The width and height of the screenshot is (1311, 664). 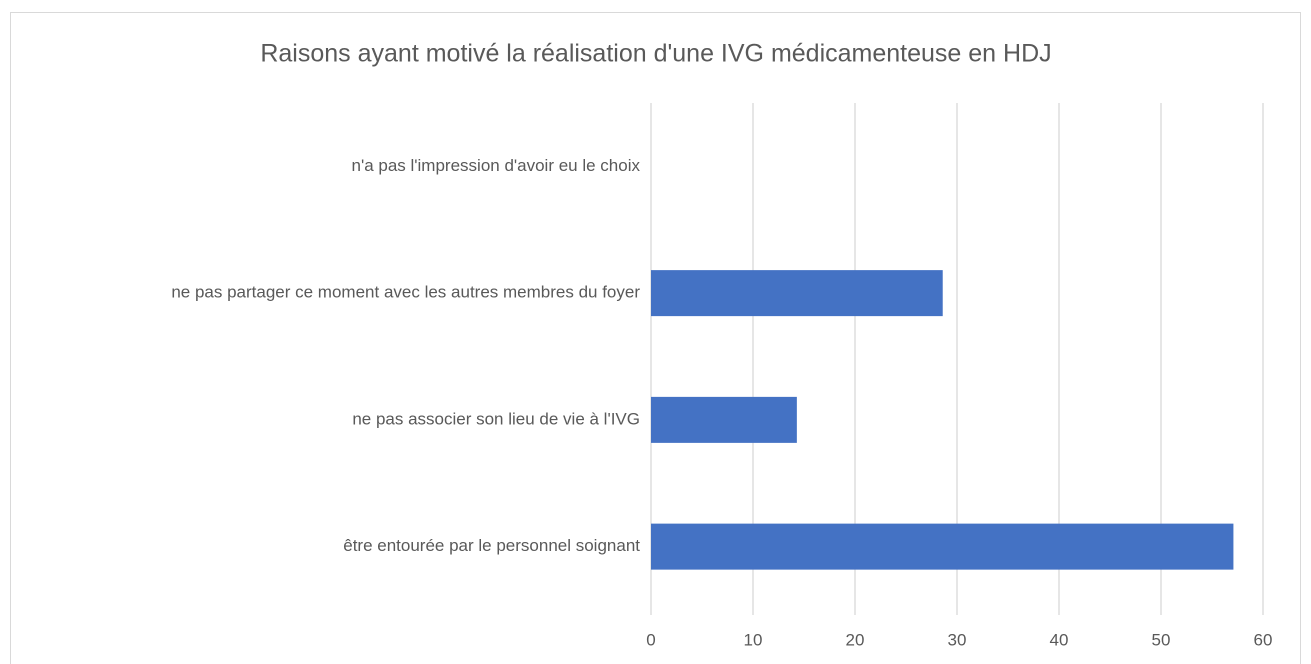 What do you see at coordinates (1263, 639) in the screenshot?
I see `x-tick-label: 60` at bounding box center [1263, 639].